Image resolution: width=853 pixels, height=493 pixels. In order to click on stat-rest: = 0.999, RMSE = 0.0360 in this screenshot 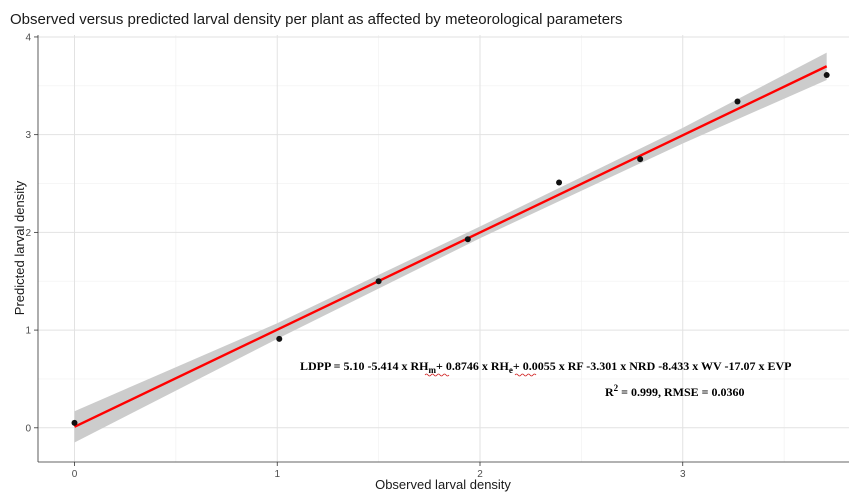, I will do `click(681, 392)`.